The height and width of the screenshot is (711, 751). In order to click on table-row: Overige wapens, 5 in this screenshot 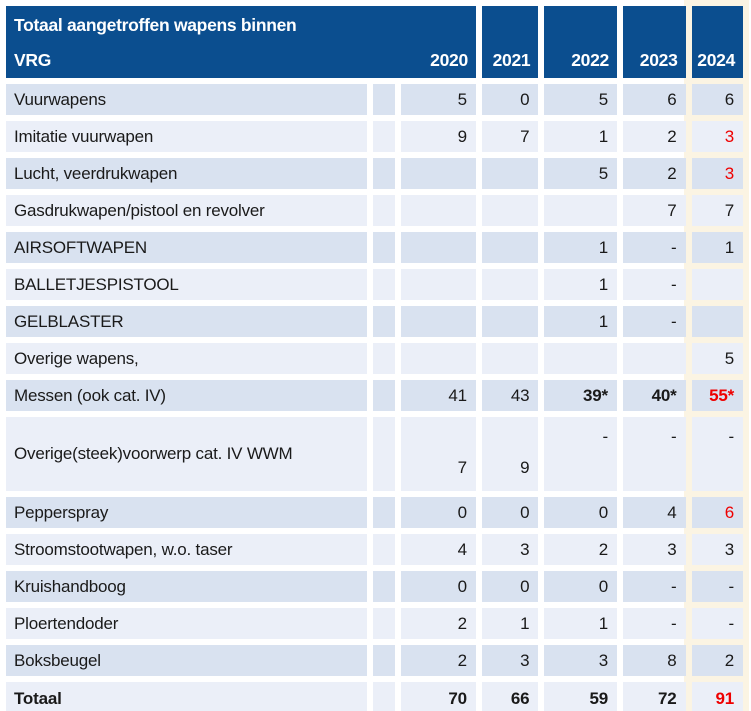, I will do `click(374, 358)`.